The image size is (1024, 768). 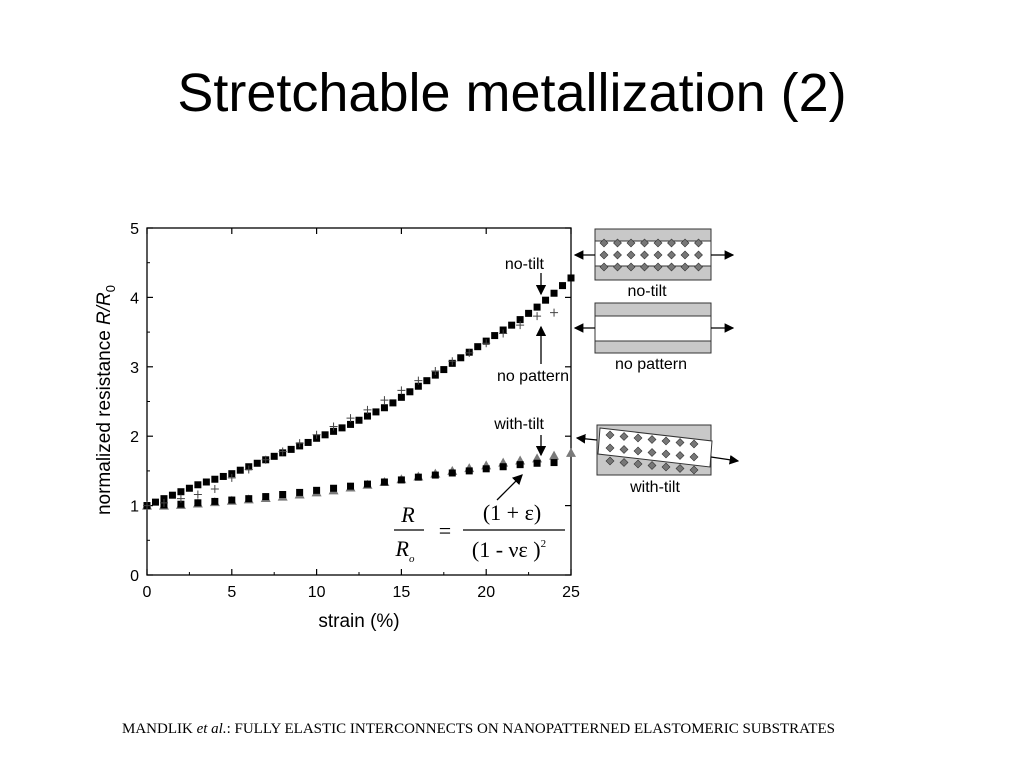 I want to click on schematic-no-tilt: no-tilt, so click(x=654, y=264).